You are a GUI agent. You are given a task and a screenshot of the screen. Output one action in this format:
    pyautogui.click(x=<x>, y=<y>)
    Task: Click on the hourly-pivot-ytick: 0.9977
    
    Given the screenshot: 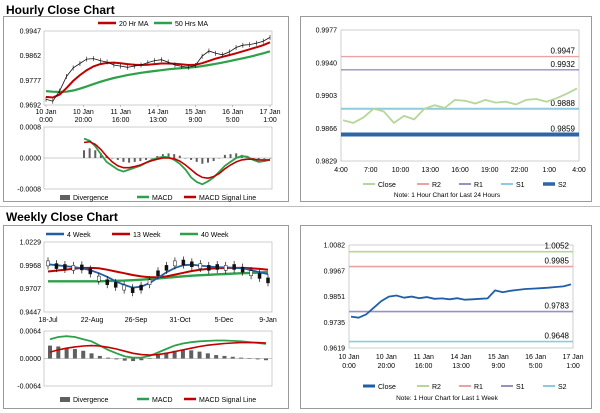 What is the action you would take?
    pyautogui.click(x=327, y=31)
    